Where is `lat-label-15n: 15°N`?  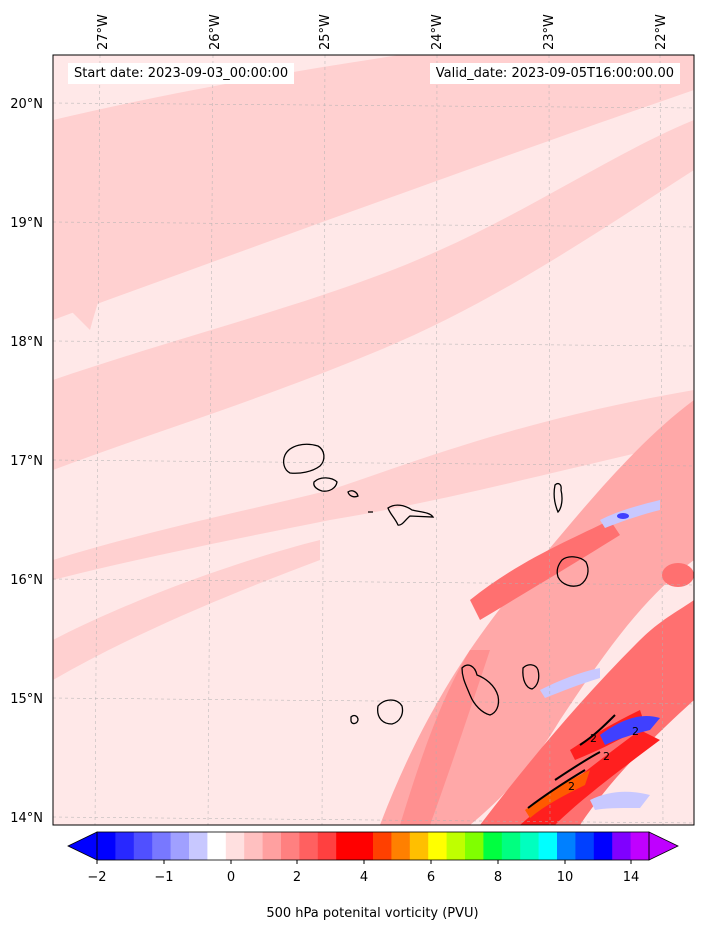 lat-label-15n: 15°N is located at coordinates (26, 699).